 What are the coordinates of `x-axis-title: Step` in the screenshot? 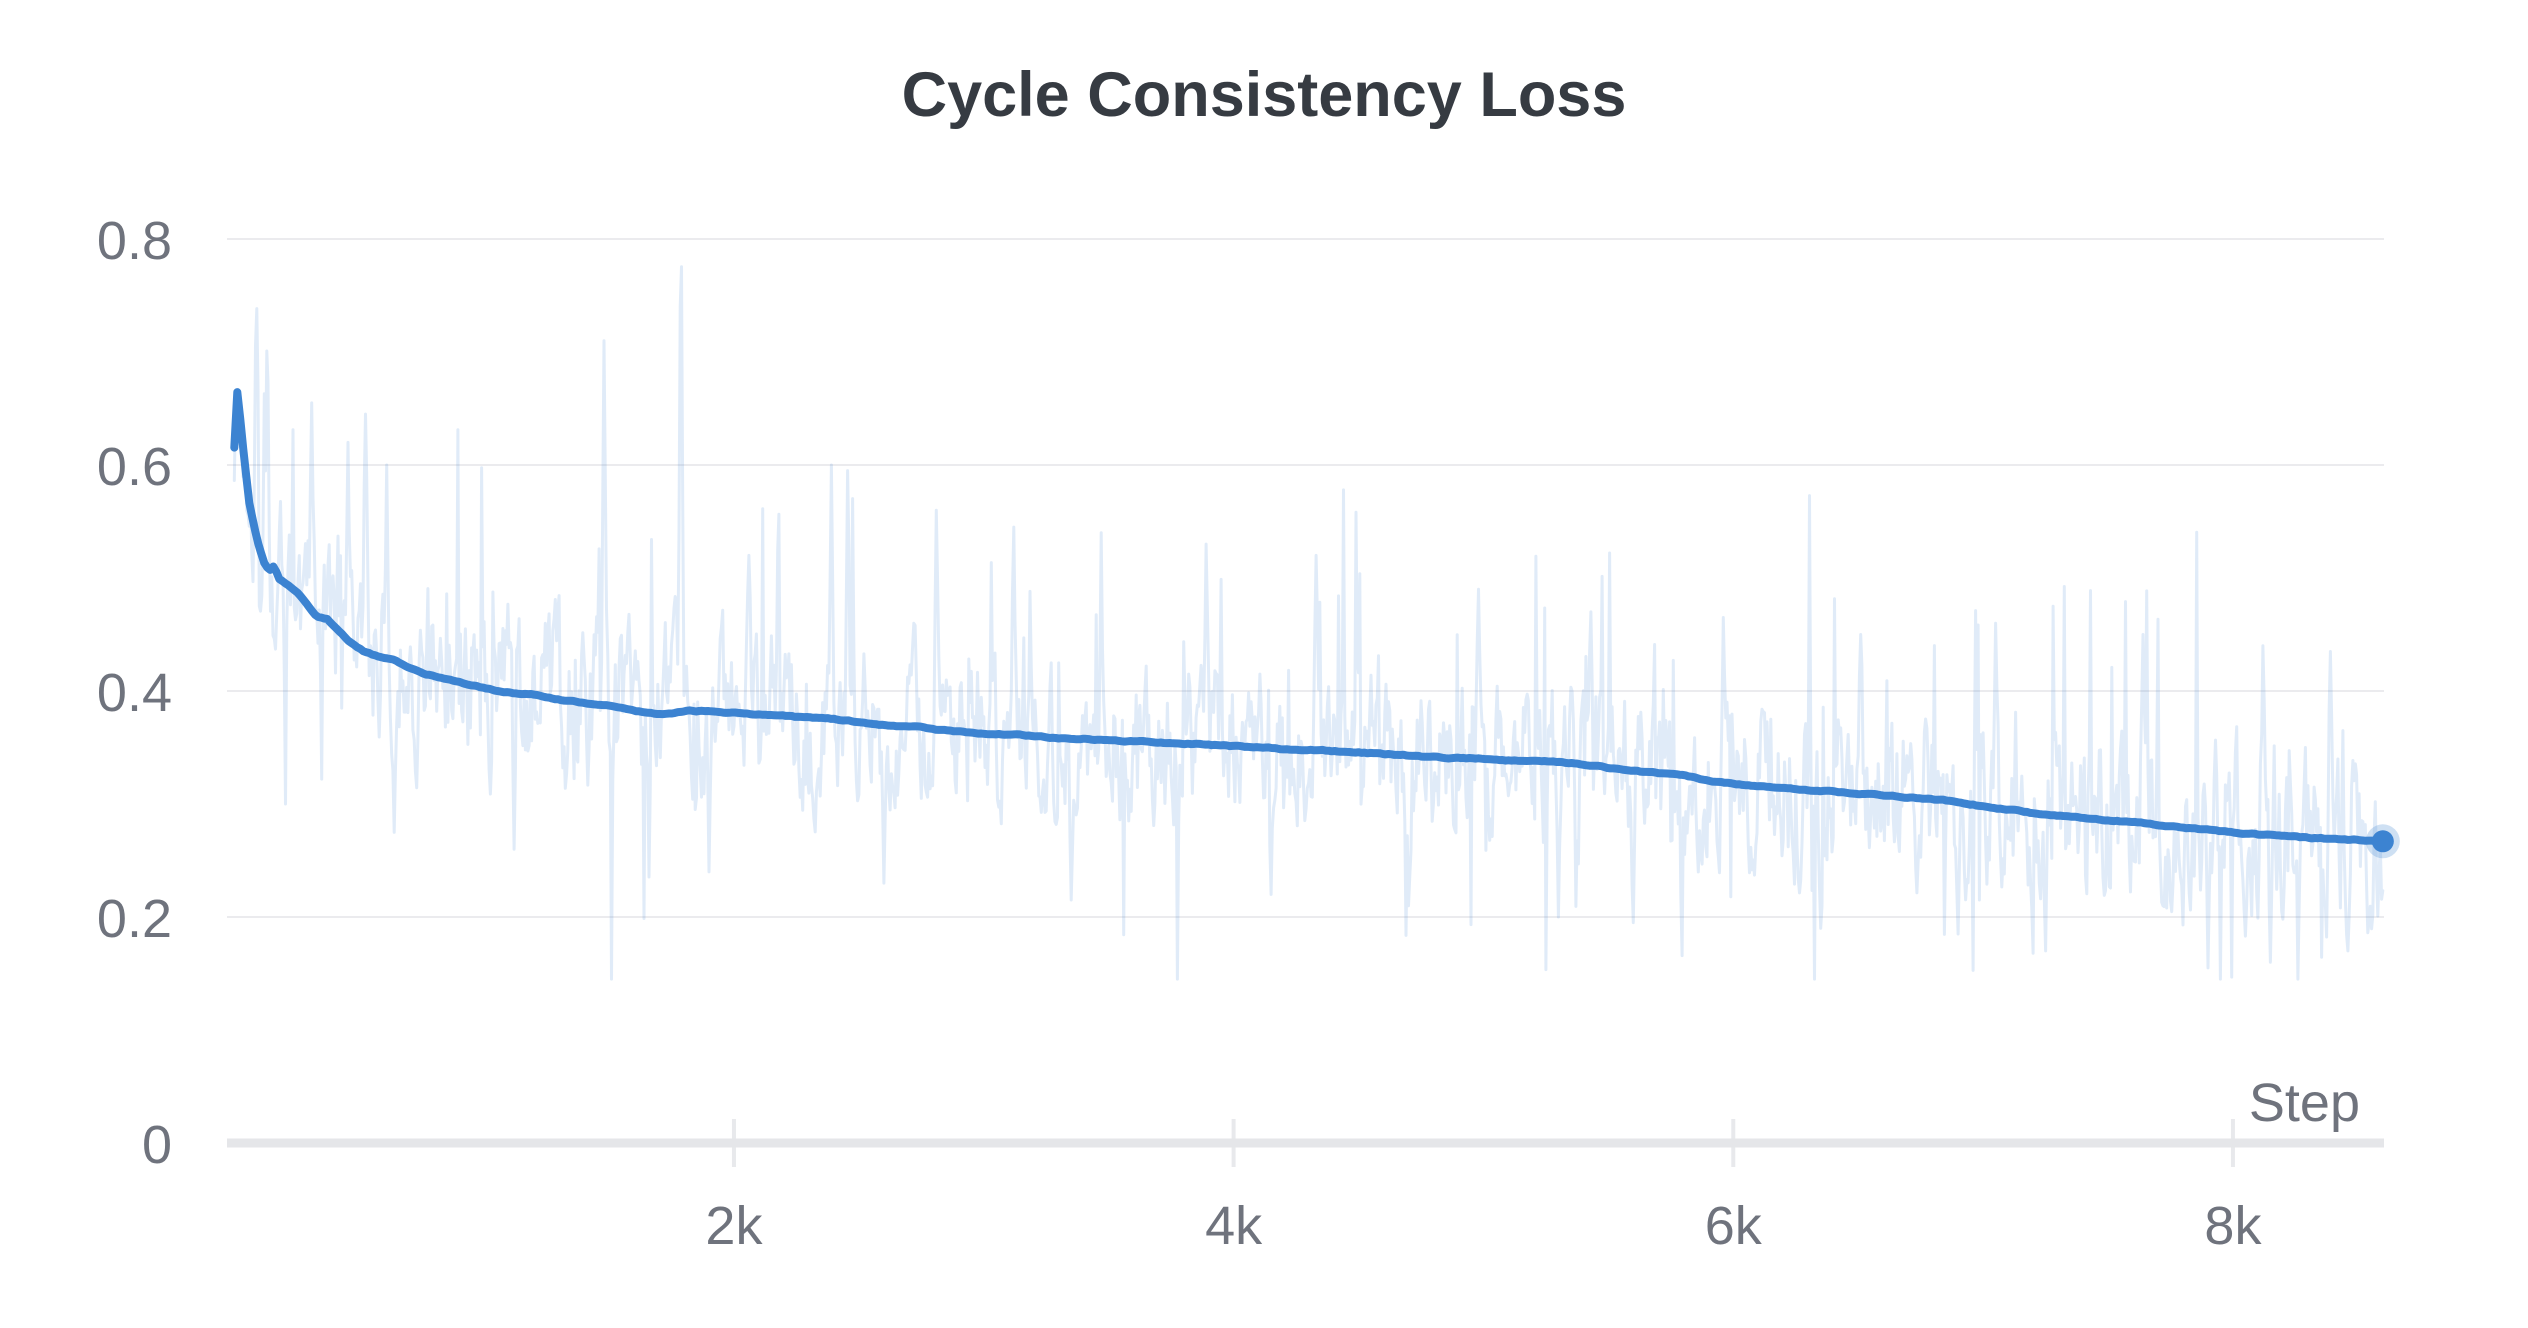 It's located at (2304, 1103).